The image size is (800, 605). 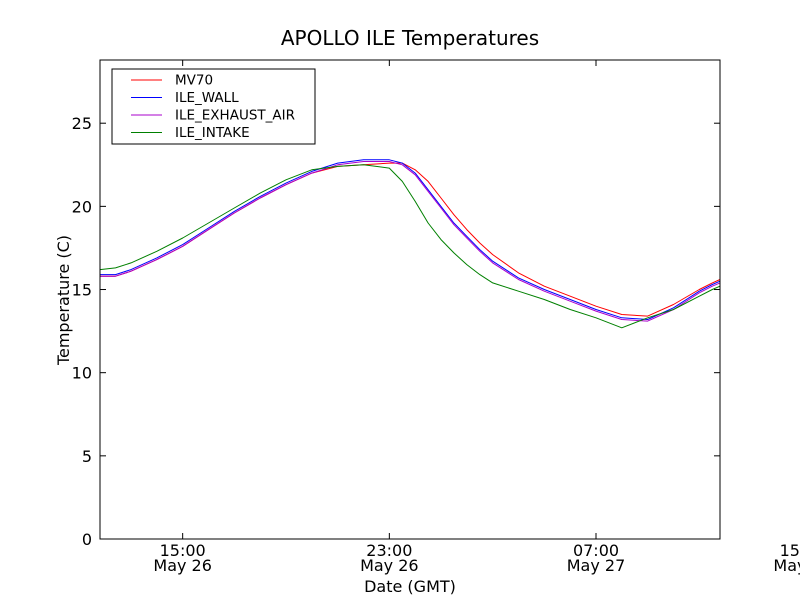 I want to click on y-tick-label: 5, so click(x=87, y=456).